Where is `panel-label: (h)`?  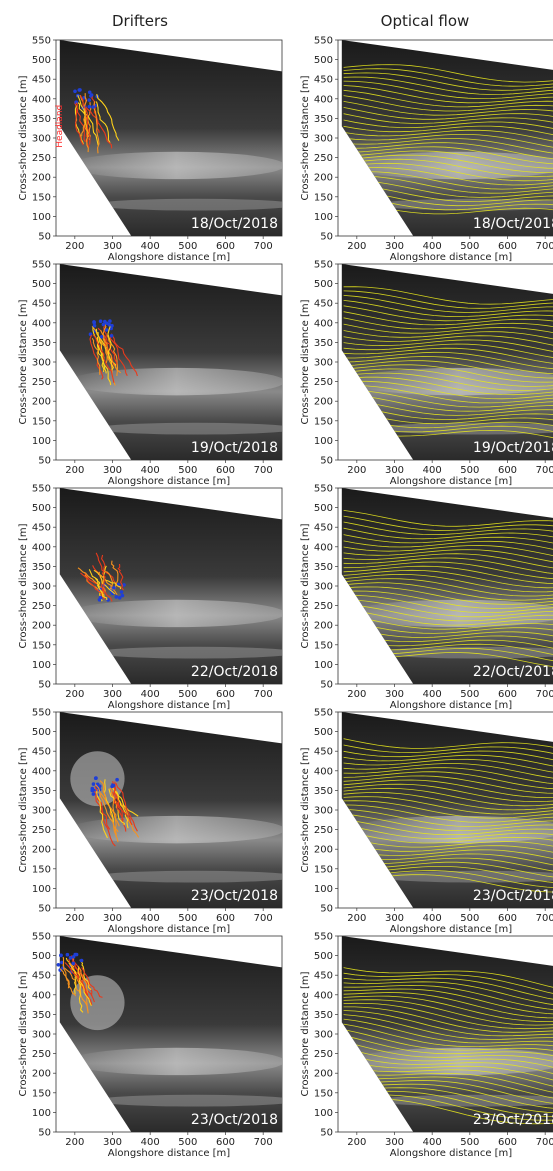
panel-label: (h) is located at coordinates (354, 894).